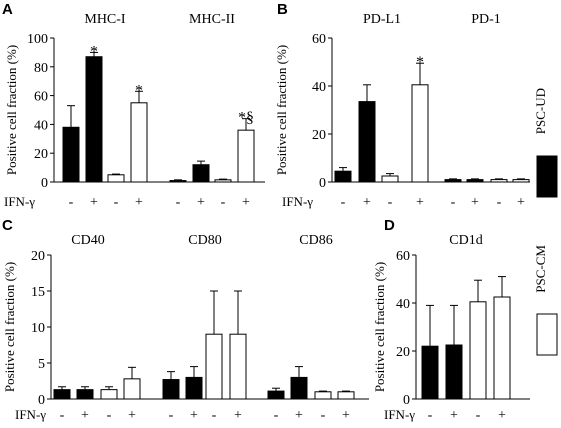  What do you see at coordinates (319, 39) in the screenshot?
I see `panel-b-y-tick-label: 60` at bounding box center [319, 39].